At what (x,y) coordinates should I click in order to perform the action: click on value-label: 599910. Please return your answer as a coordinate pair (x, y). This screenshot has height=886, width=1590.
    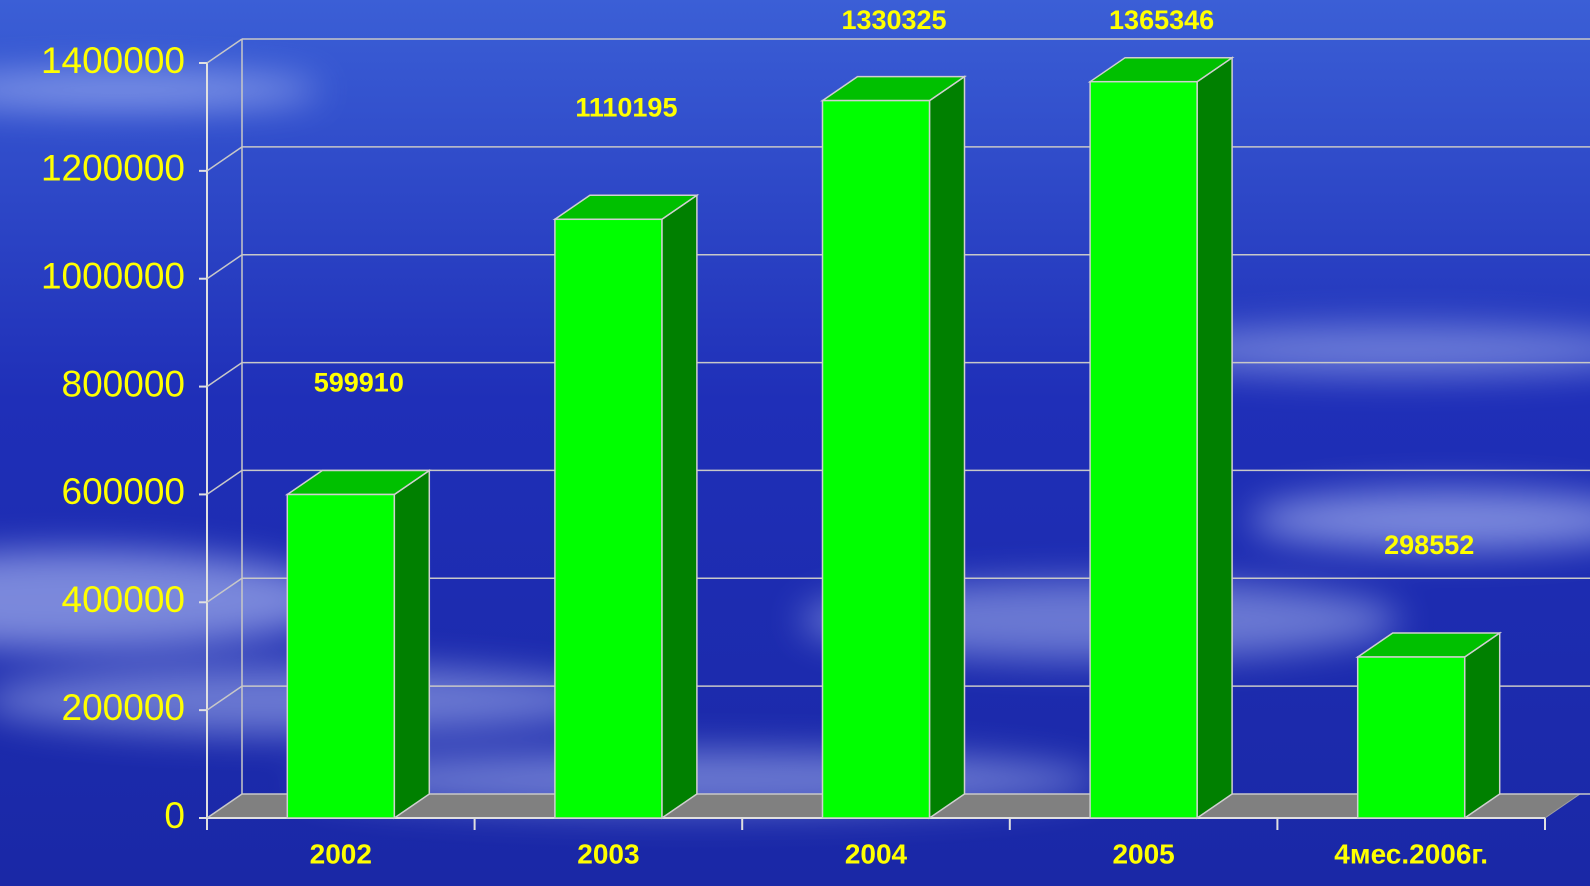
    Looking at the image, I should click on (359, 383).